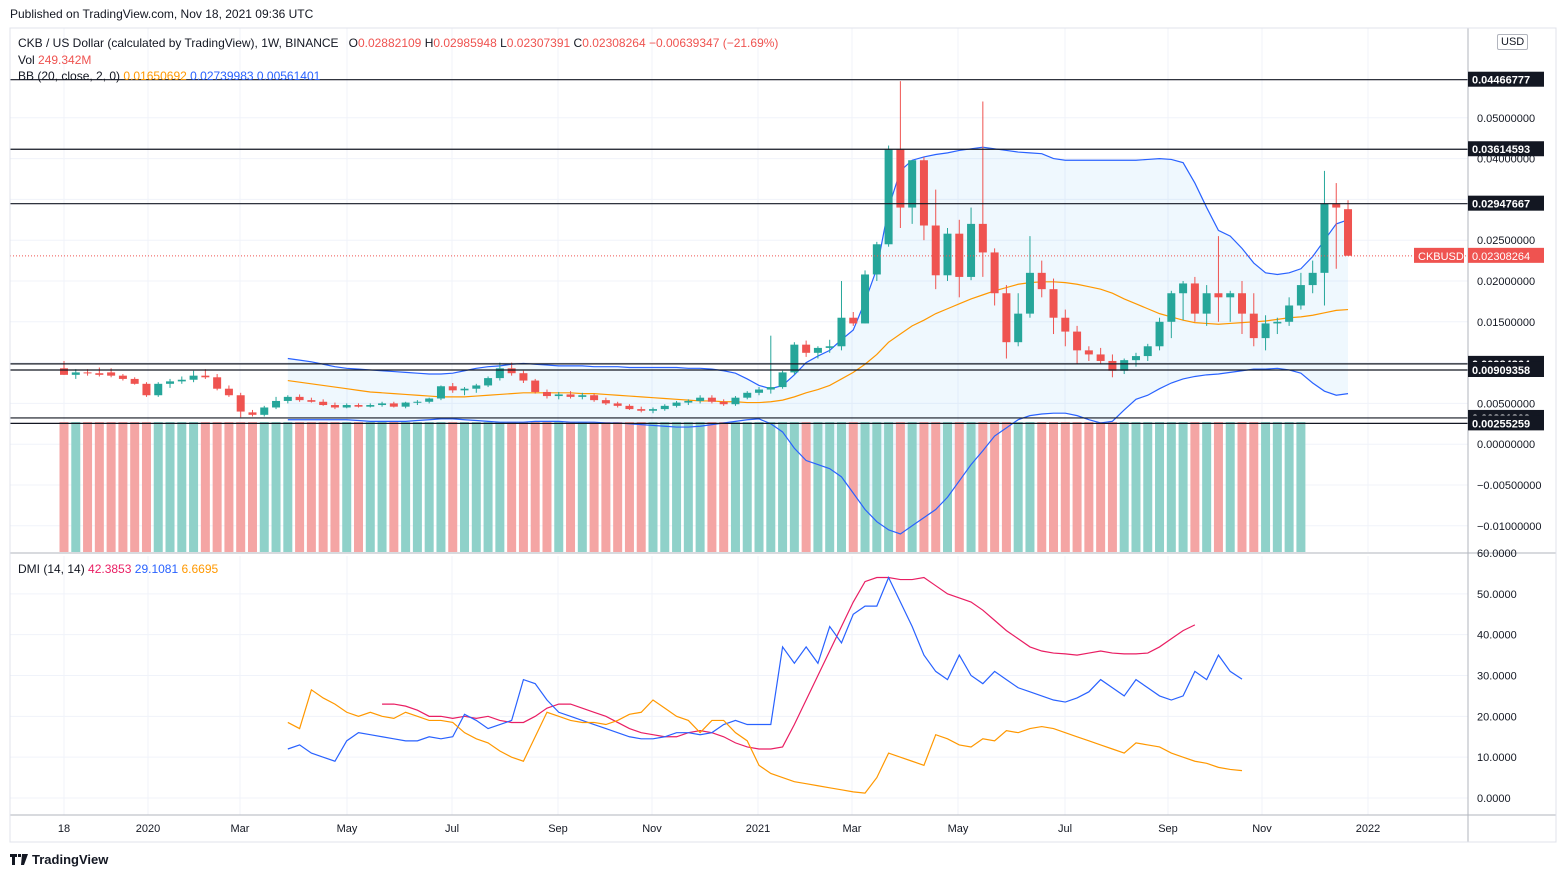  Describe the element at coordinates (465, 43) in the screenshot. I see `high-value: 0.02985948` at that location.